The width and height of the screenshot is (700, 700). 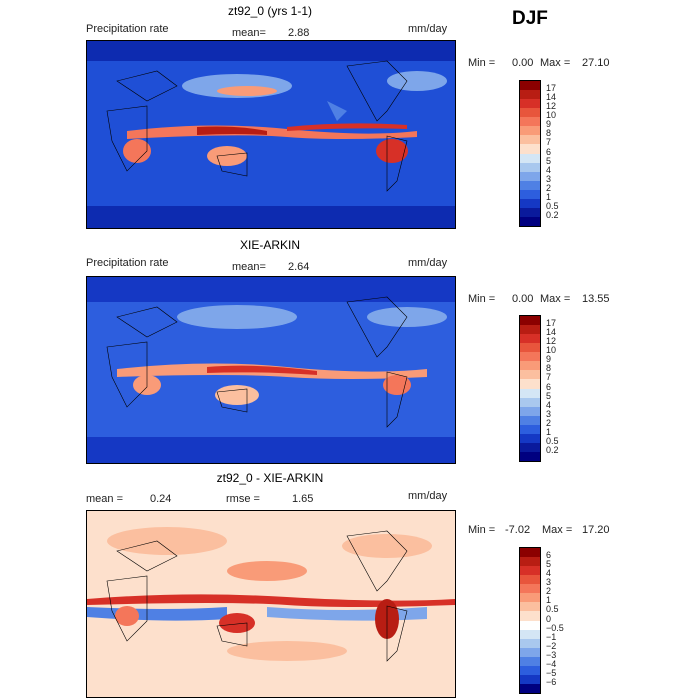 I want to click on panel-3-min-value: -7.02, so click(x=518, y=530).